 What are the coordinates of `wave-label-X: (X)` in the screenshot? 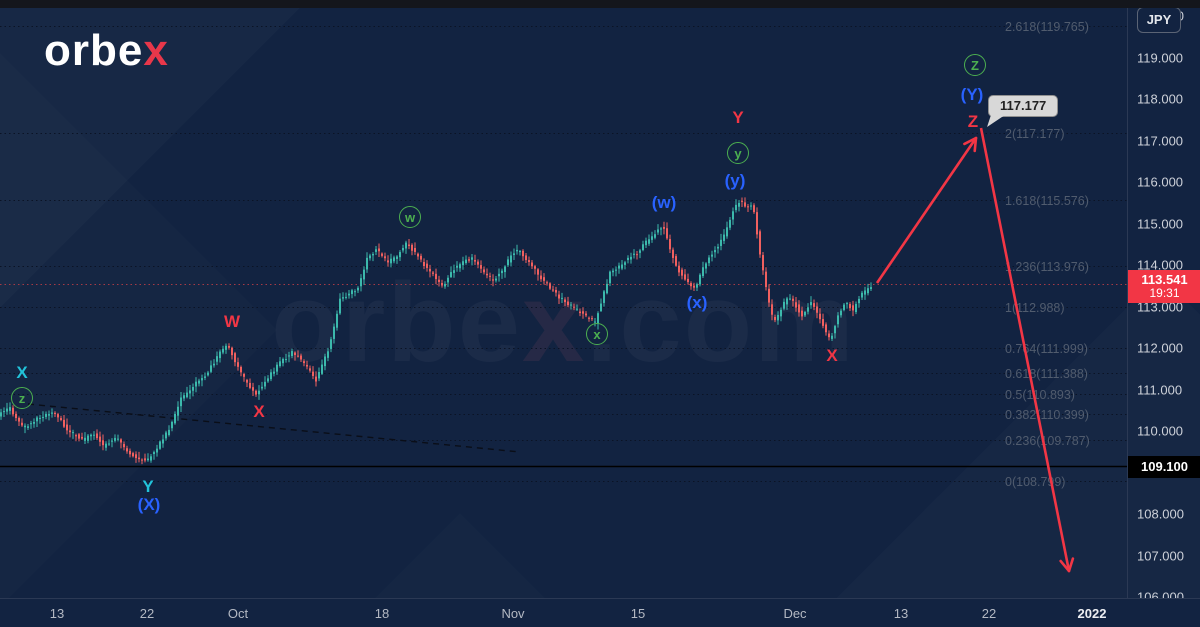 It's located at (149, 504).